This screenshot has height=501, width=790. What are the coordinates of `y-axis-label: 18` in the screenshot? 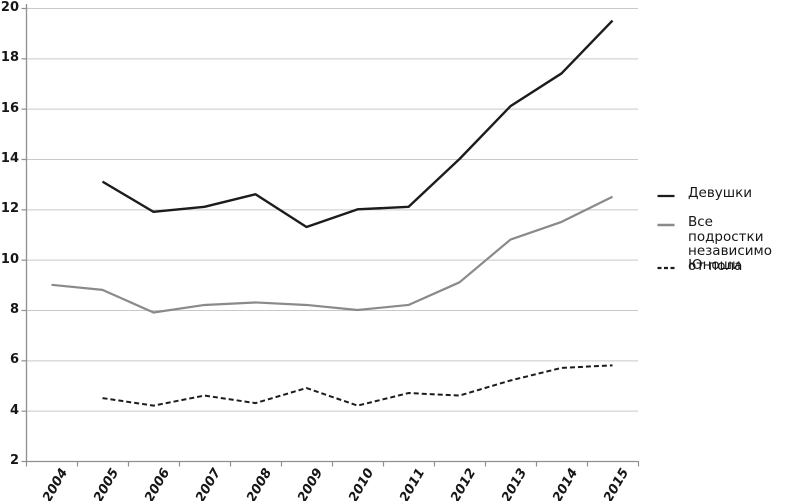 It's located at (9, 58).